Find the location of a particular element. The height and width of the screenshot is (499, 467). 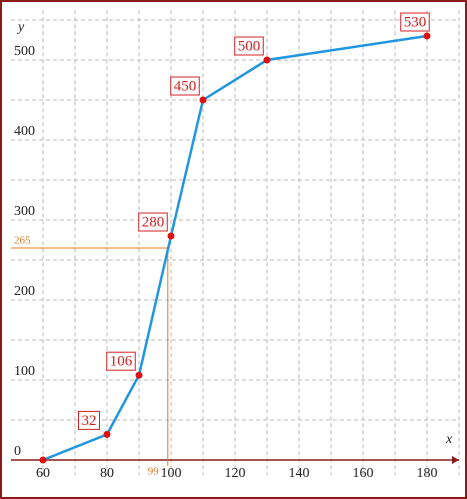

y-axis-label: y is located at coordinates (20, 27).